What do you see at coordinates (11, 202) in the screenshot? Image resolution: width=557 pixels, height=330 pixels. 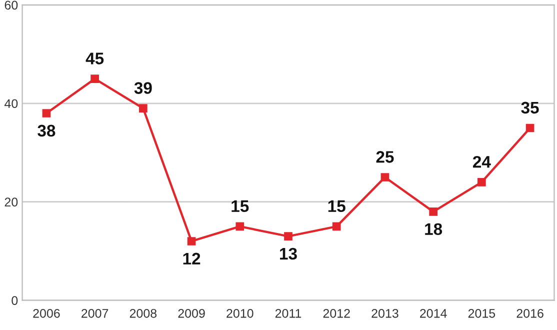 I see `y-tick-label: 20` at bounding box center [11, 202].